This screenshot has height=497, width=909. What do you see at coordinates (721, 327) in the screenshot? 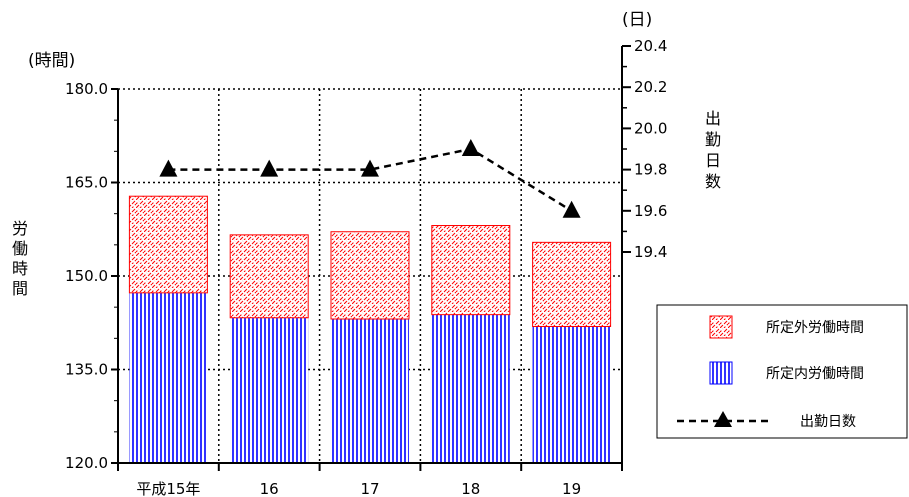
I see `legend-swatch-overtime` at bounding box center [721, 327].